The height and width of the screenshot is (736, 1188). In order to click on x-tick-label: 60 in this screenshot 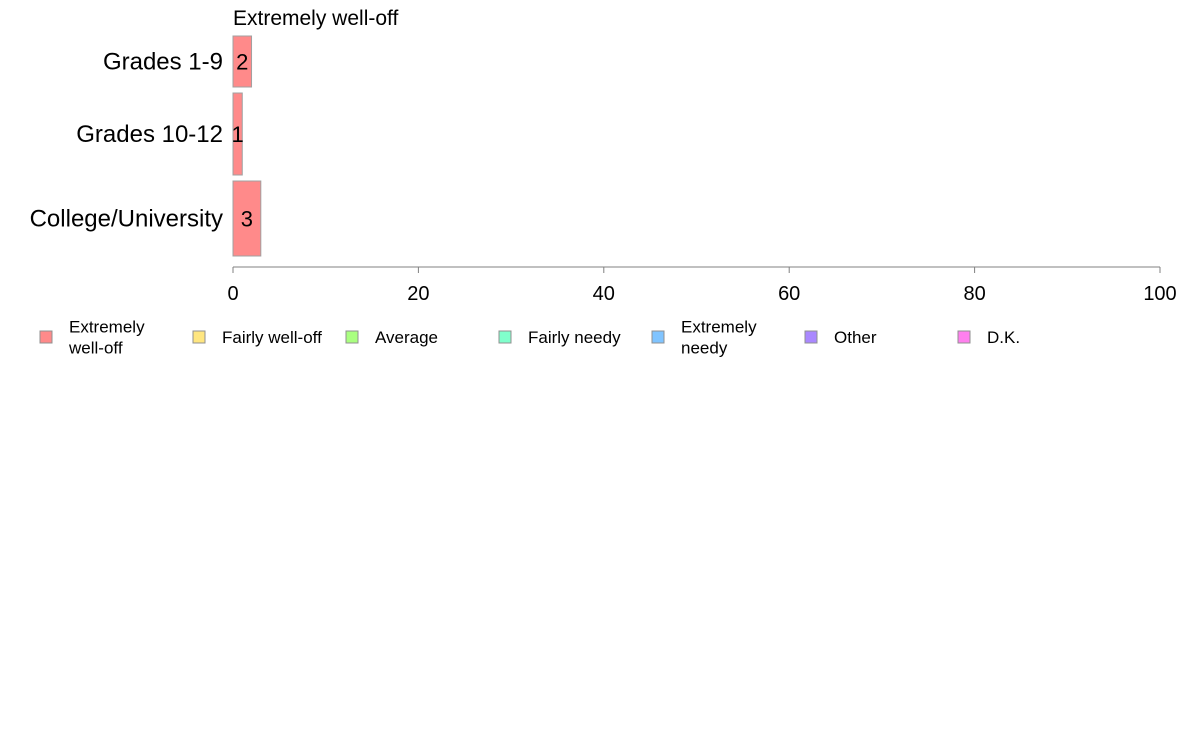, I will do `click(789, 294)`.